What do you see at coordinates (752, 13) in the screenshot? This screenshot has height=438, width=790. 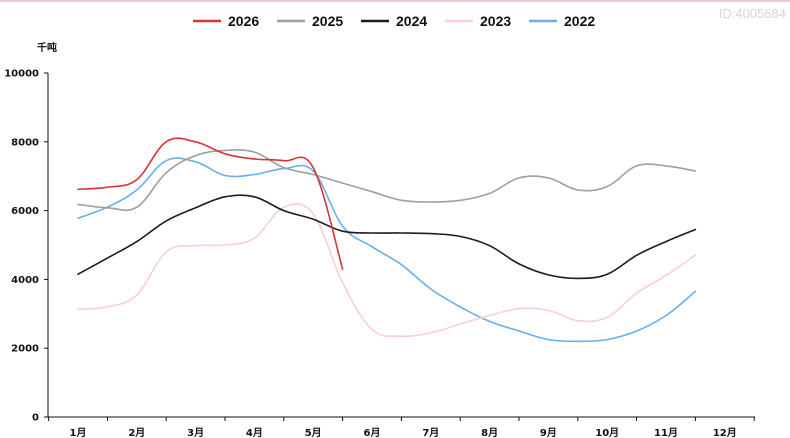 I see `watermark: ID:4005684` at bounding box center [752, 13].